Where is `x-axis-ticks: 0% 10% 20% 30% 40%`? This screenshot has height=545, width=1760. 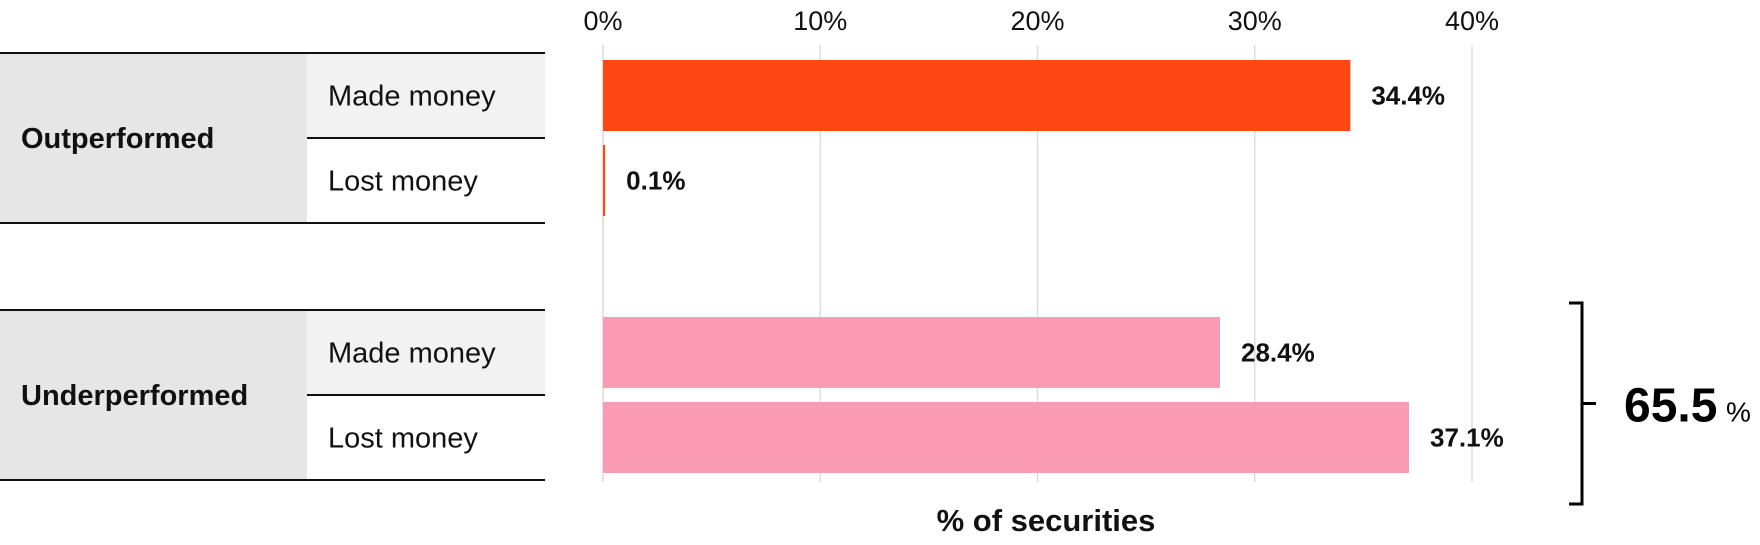 x-axis-ticks: 0% 10% 20% 30% 40% is located at coordinates (1041, 21).